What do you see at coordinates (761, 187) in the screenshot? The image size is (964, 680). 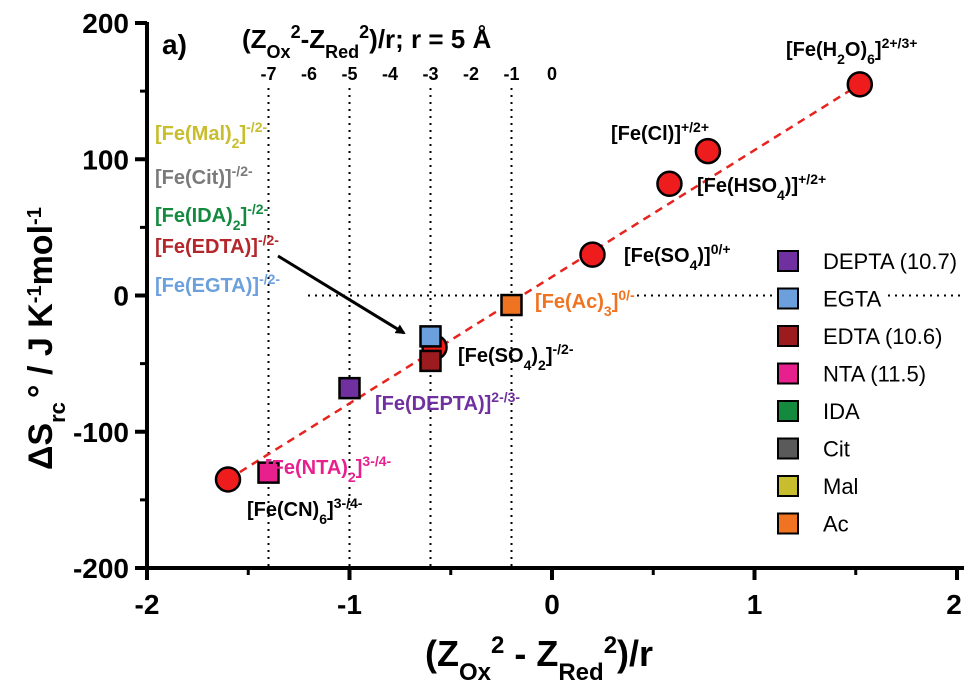 I see `label-fe-hso4: [Fe(HSO4)]+/2+` at bounding box center [761, 187].